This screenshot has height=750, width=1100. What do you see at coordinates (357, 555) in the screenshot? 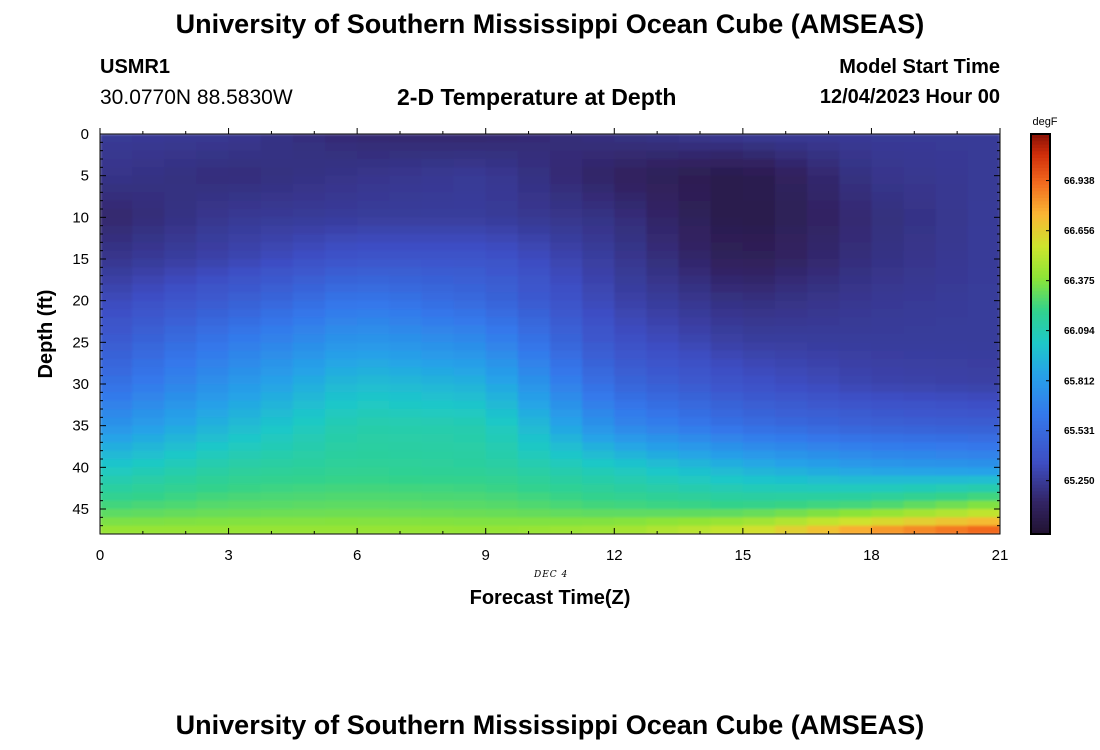
I see `x-tick-label: 6` at bounding box center [357, 555].